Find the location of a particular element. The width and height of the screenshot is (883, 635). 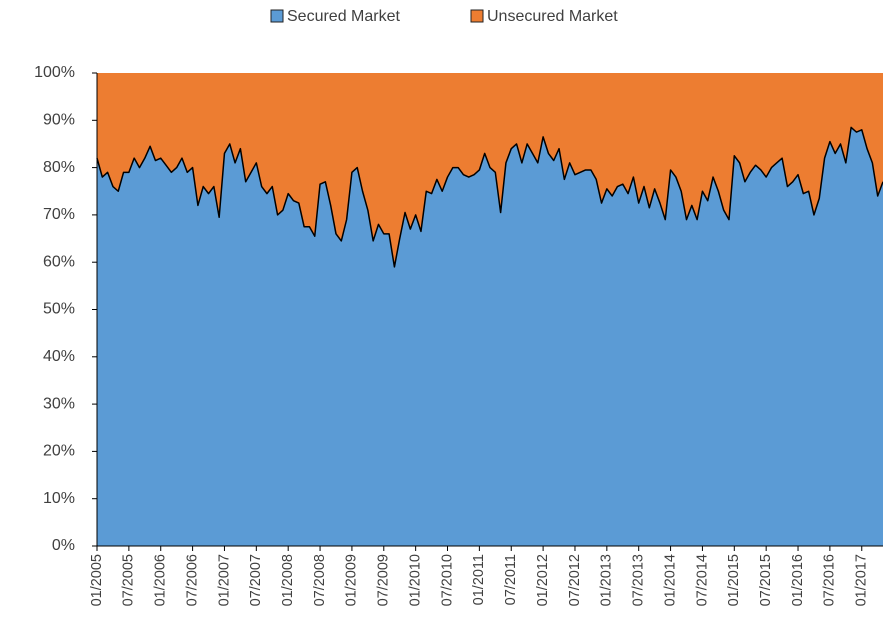

x-tick-label: 01/2006 is located at coordinates (161, 580).